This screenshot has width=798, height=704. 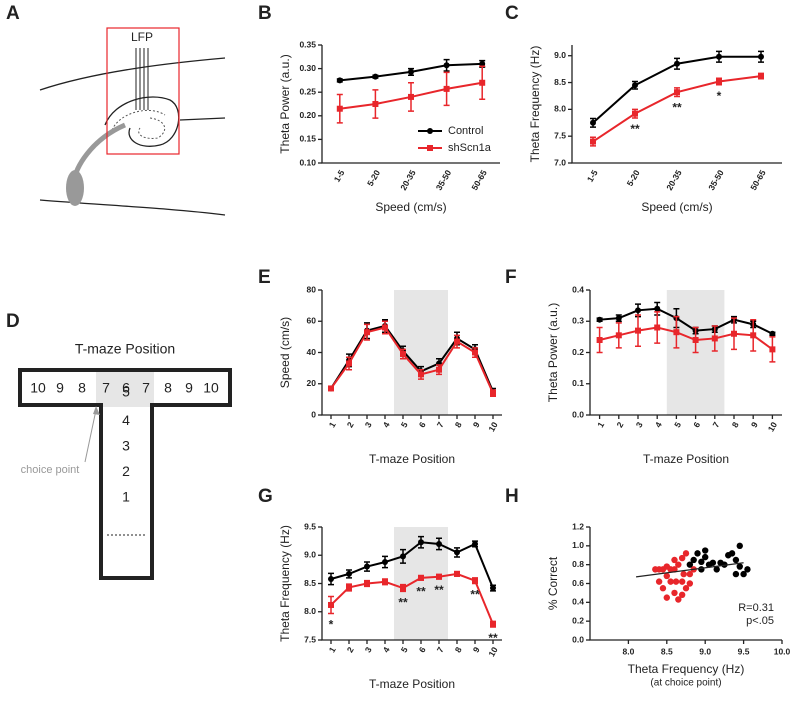 What do you see at coordinates (265, 496) in the screenshot?
I see `panel-letter: G` at bounding box center [265, 496].